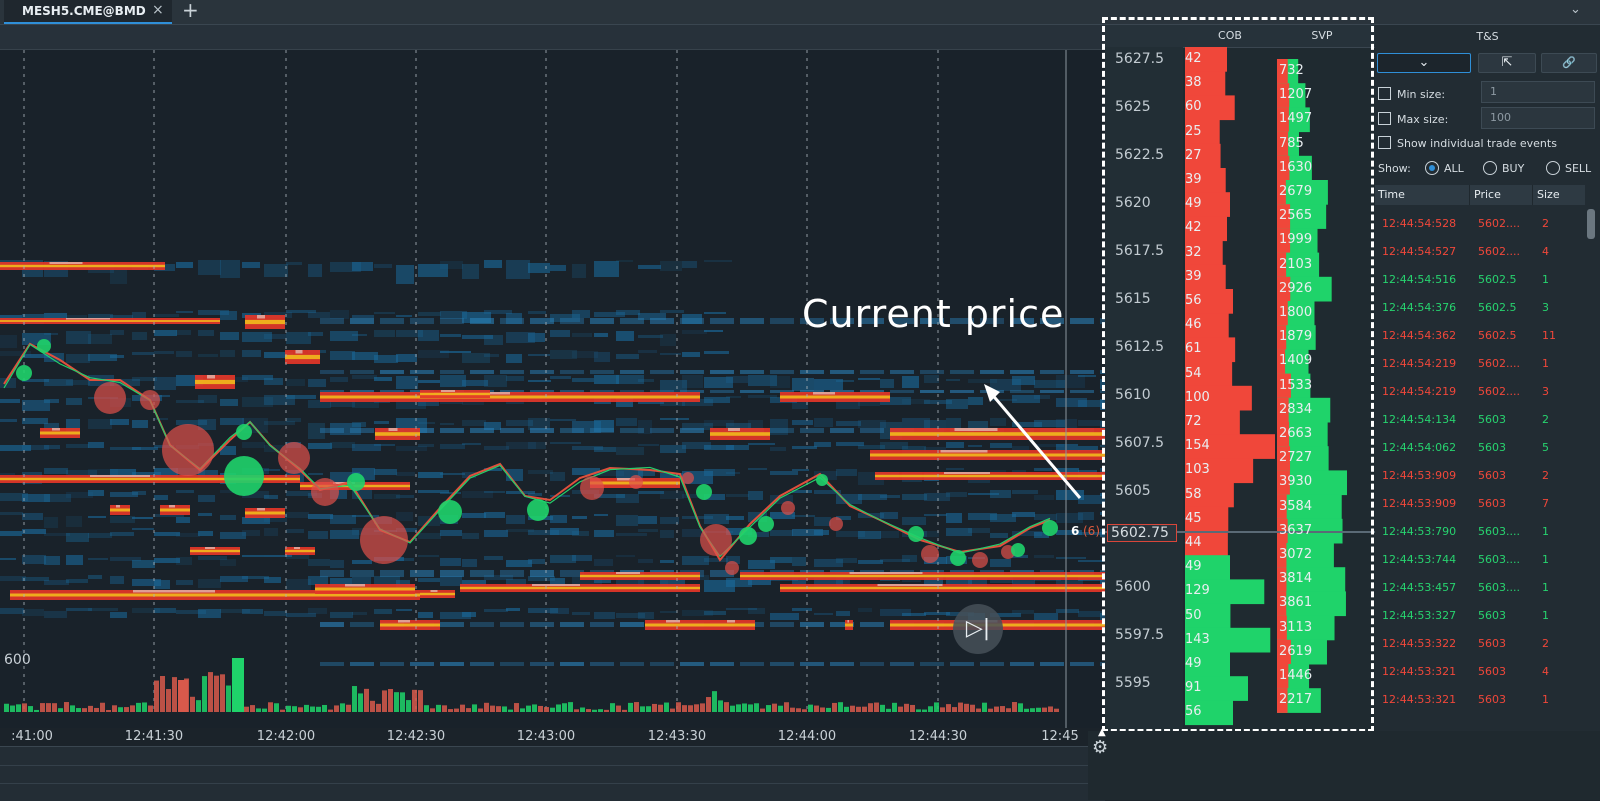 This screenshot has width=1600, height=801. Describe the element at coordinates (1480, 307) in the screenshot. I see `ts-row: 12:44:54:376 5602.5 3` at that location.